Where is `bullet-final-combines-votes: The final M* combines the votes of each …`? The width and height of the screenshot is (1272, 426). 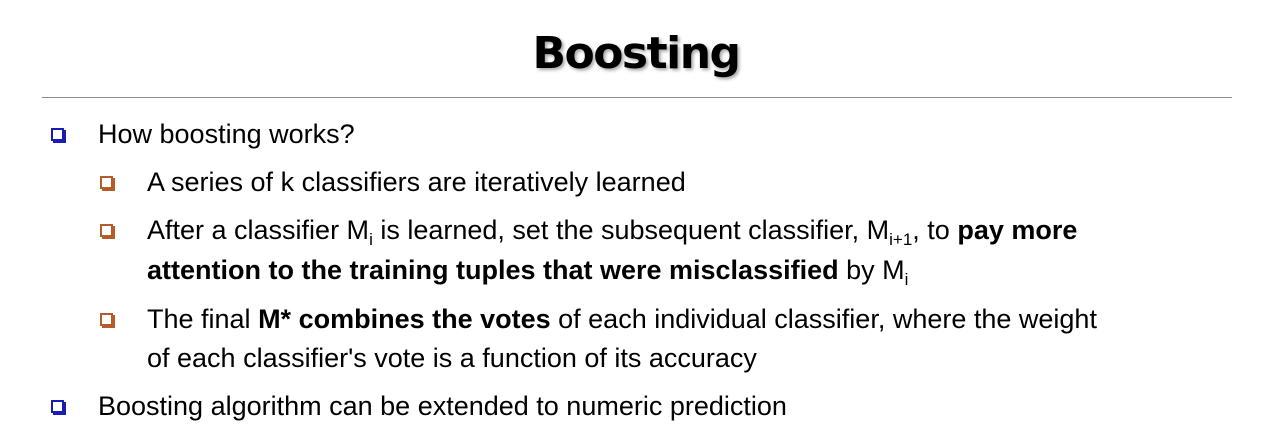
bullet-final-combines-votes: The final M* combines the votes of each … is located at coordinates (622, 319).